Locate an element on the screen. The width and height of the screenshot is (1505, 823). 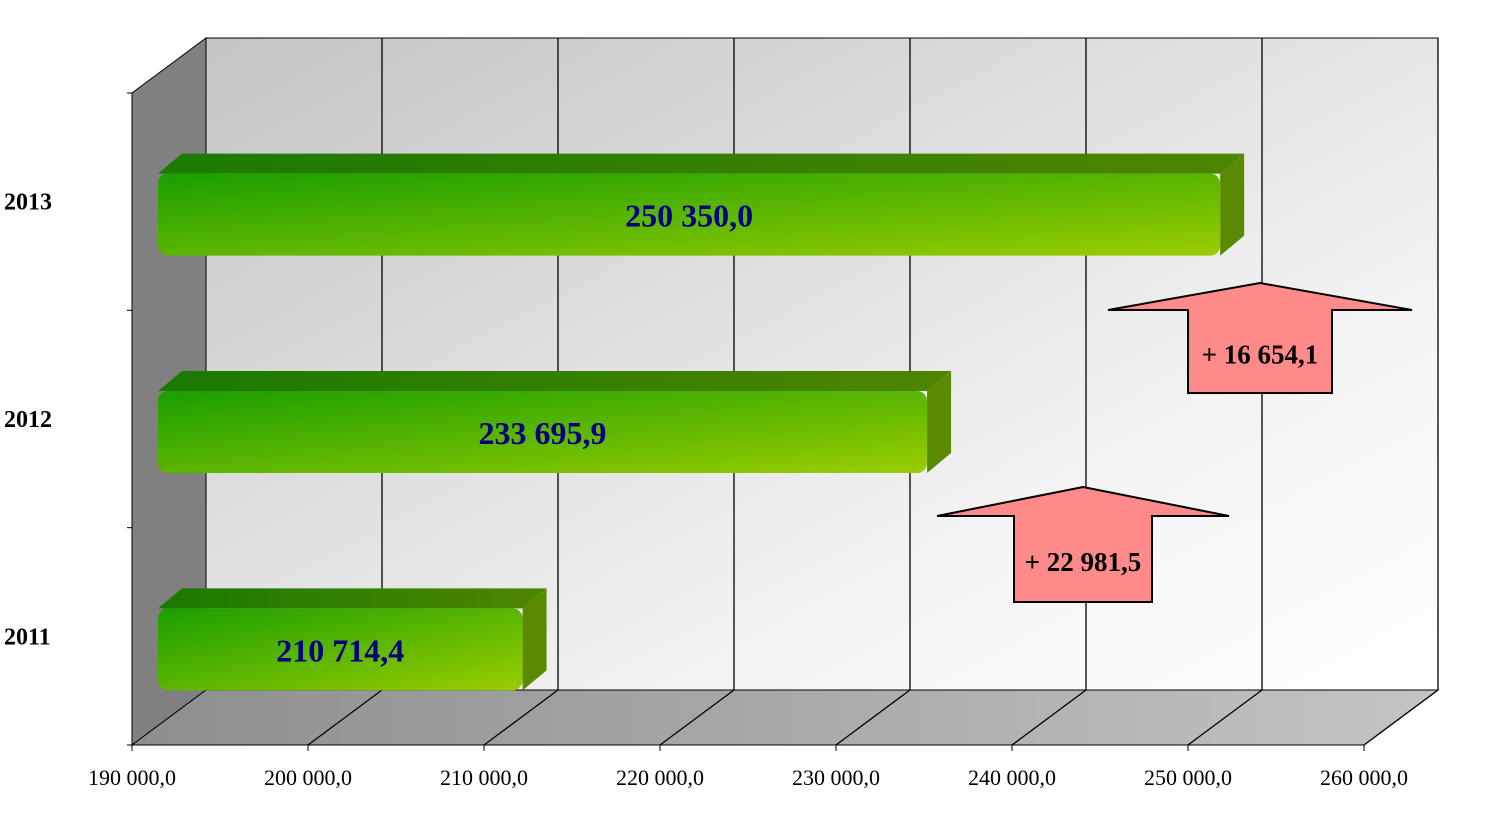
x-tick-label: 240 000,0 is located at coordinates (1012, 777).